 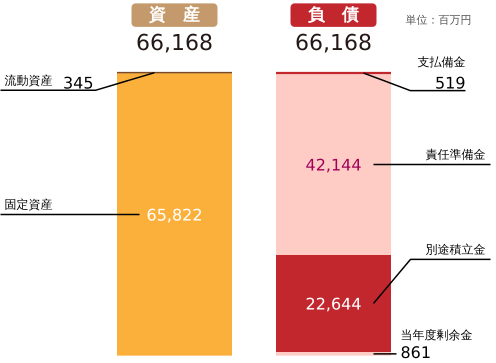 What do you see at coordinates (334, 165) in the screenshot?
I see `data-label: 42,144` at bounding box center [334, 165].